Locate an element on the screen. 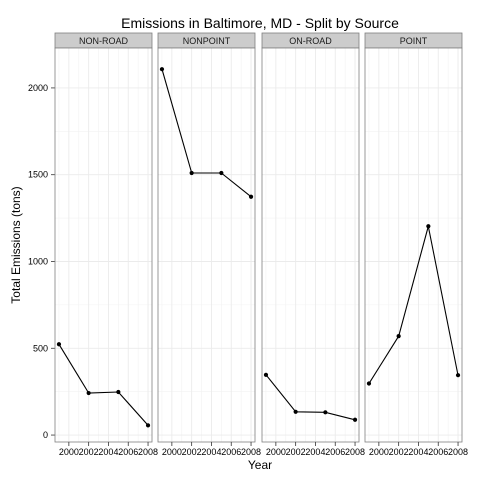 The width and height of the screenshot is (480, 485). facet-strip-label: POINT is located at coordinates (414, 41).